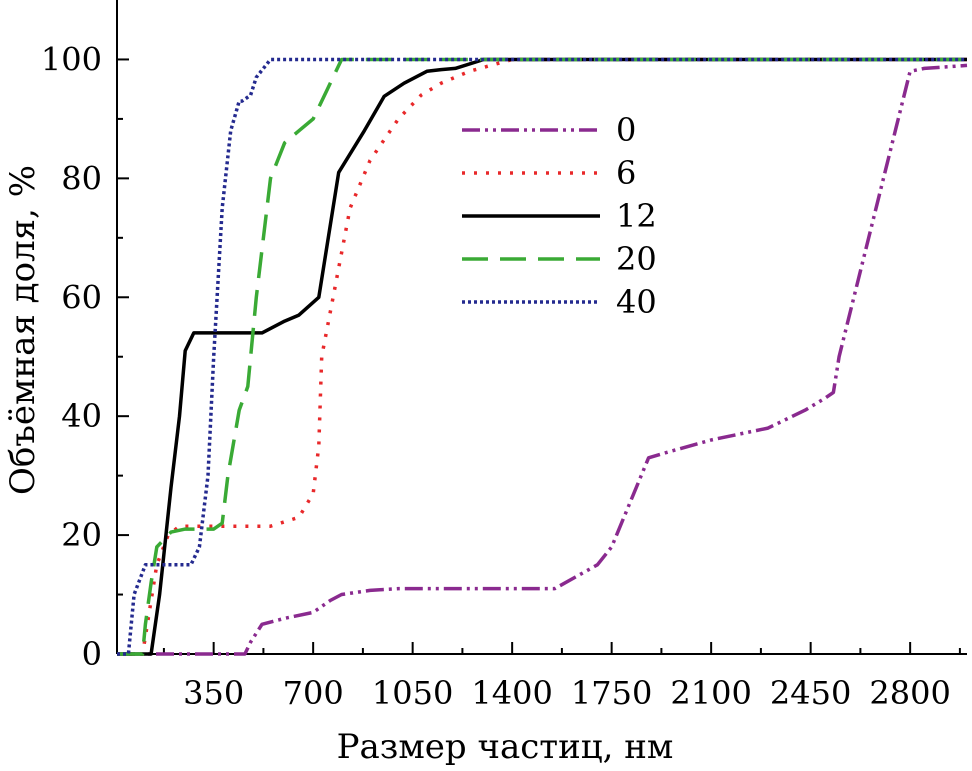  What do you see at coordinates (636, 259) in the screenshot?
I see `legend-label-20: 20` at bounding box center [636, 259].